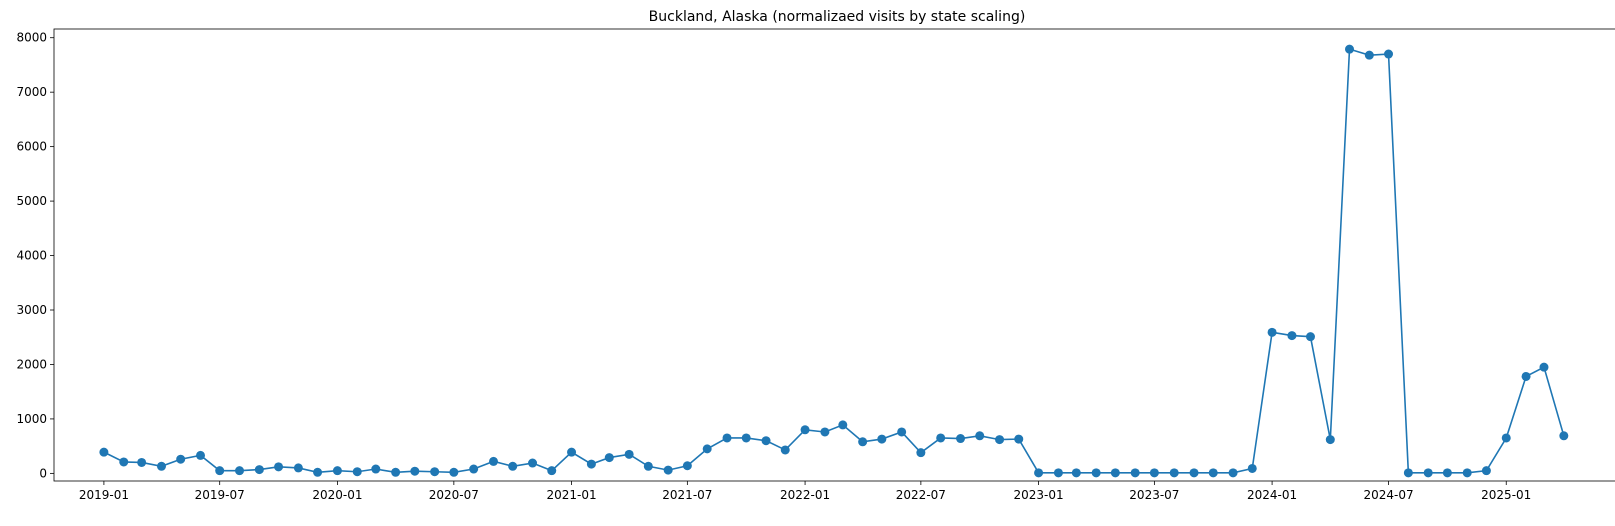 Image resolution: width=1615 pixels, height=526 pixels. Describe the element at coordinates (1039, 495) in the screenshot. I see `x-tick-label: 2023-01` at that location.